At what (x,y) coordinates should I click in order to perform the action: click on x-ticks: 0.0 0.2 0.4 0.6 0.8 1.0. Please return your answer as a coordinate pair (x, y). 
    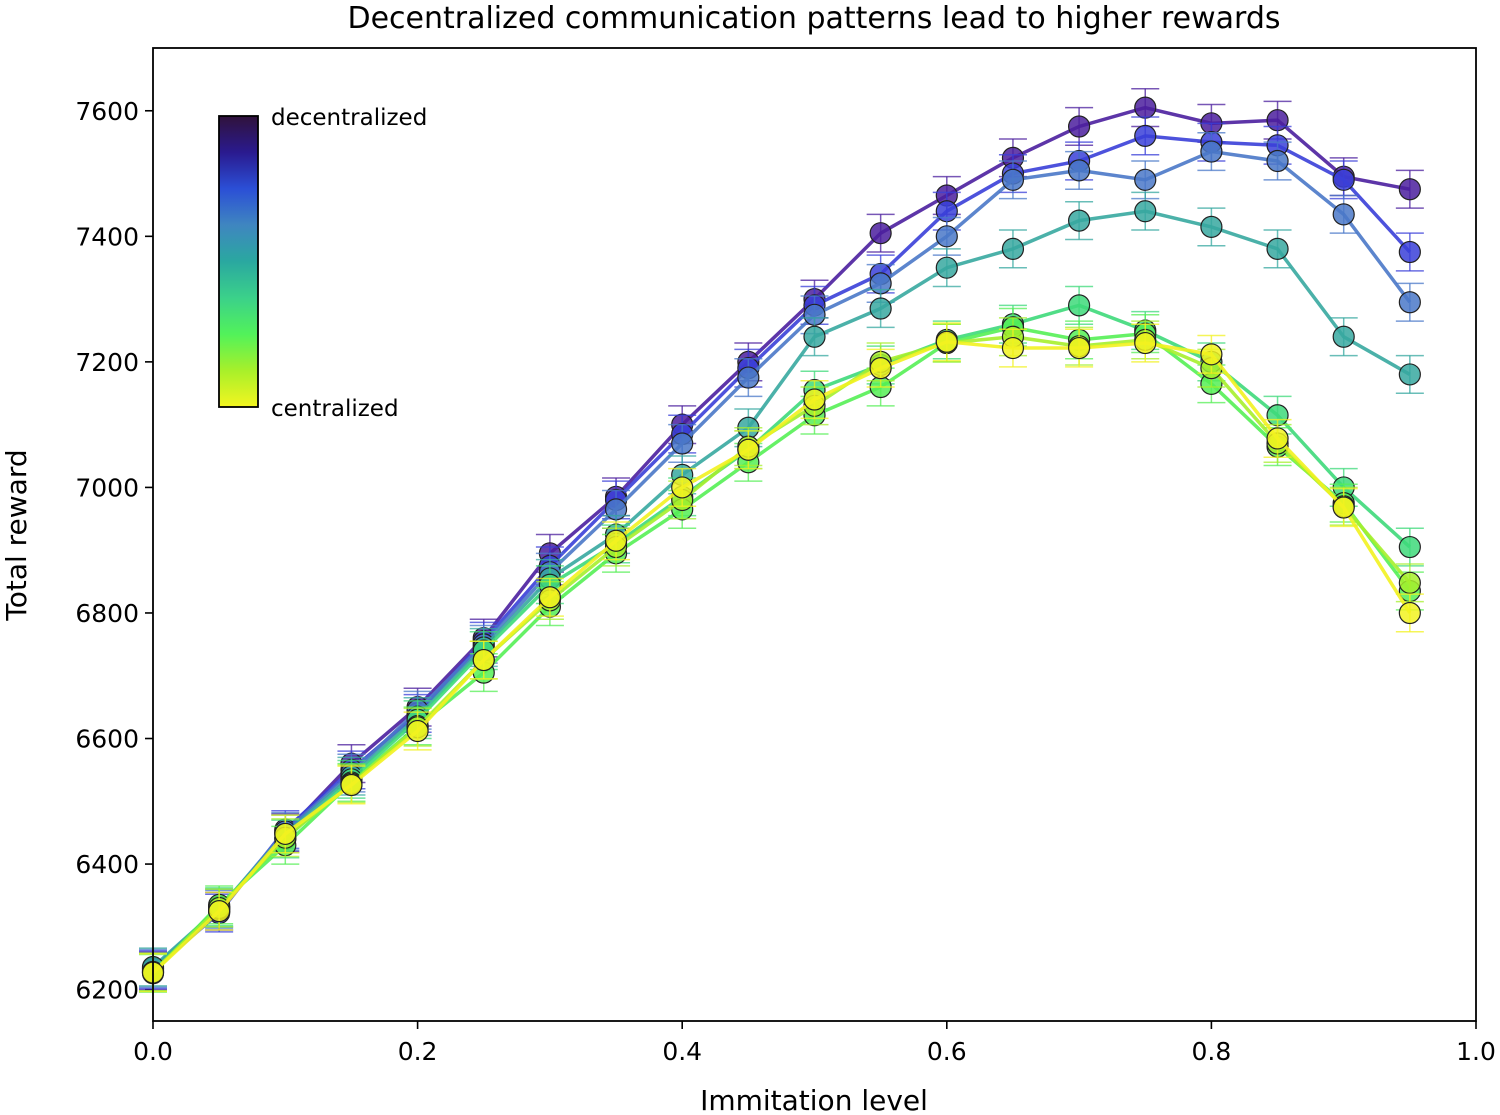
    Looking at the image, I should click on (814, 1043).